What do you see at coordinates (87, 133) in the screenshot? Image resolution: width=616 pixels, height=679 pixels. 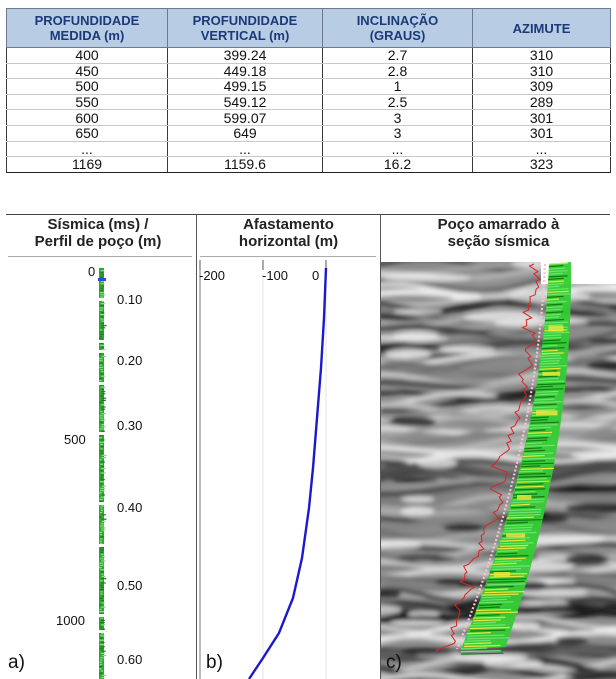 I see `cell-md: 650` at bounding box center [87, 133].